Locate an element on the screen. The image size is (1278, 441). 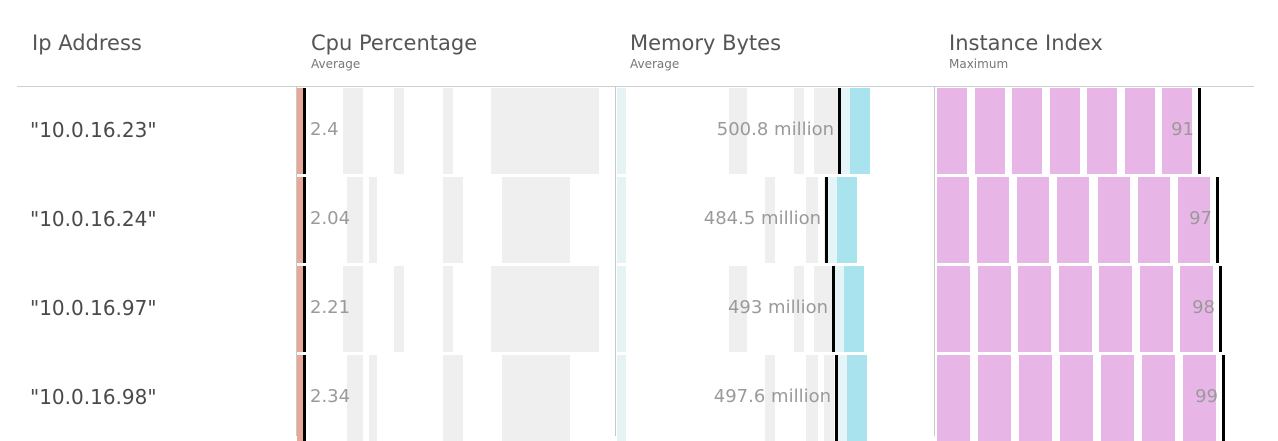
column-header-cpu-percentage: Cpu Percentage Average is located at coordinates (394, 50).